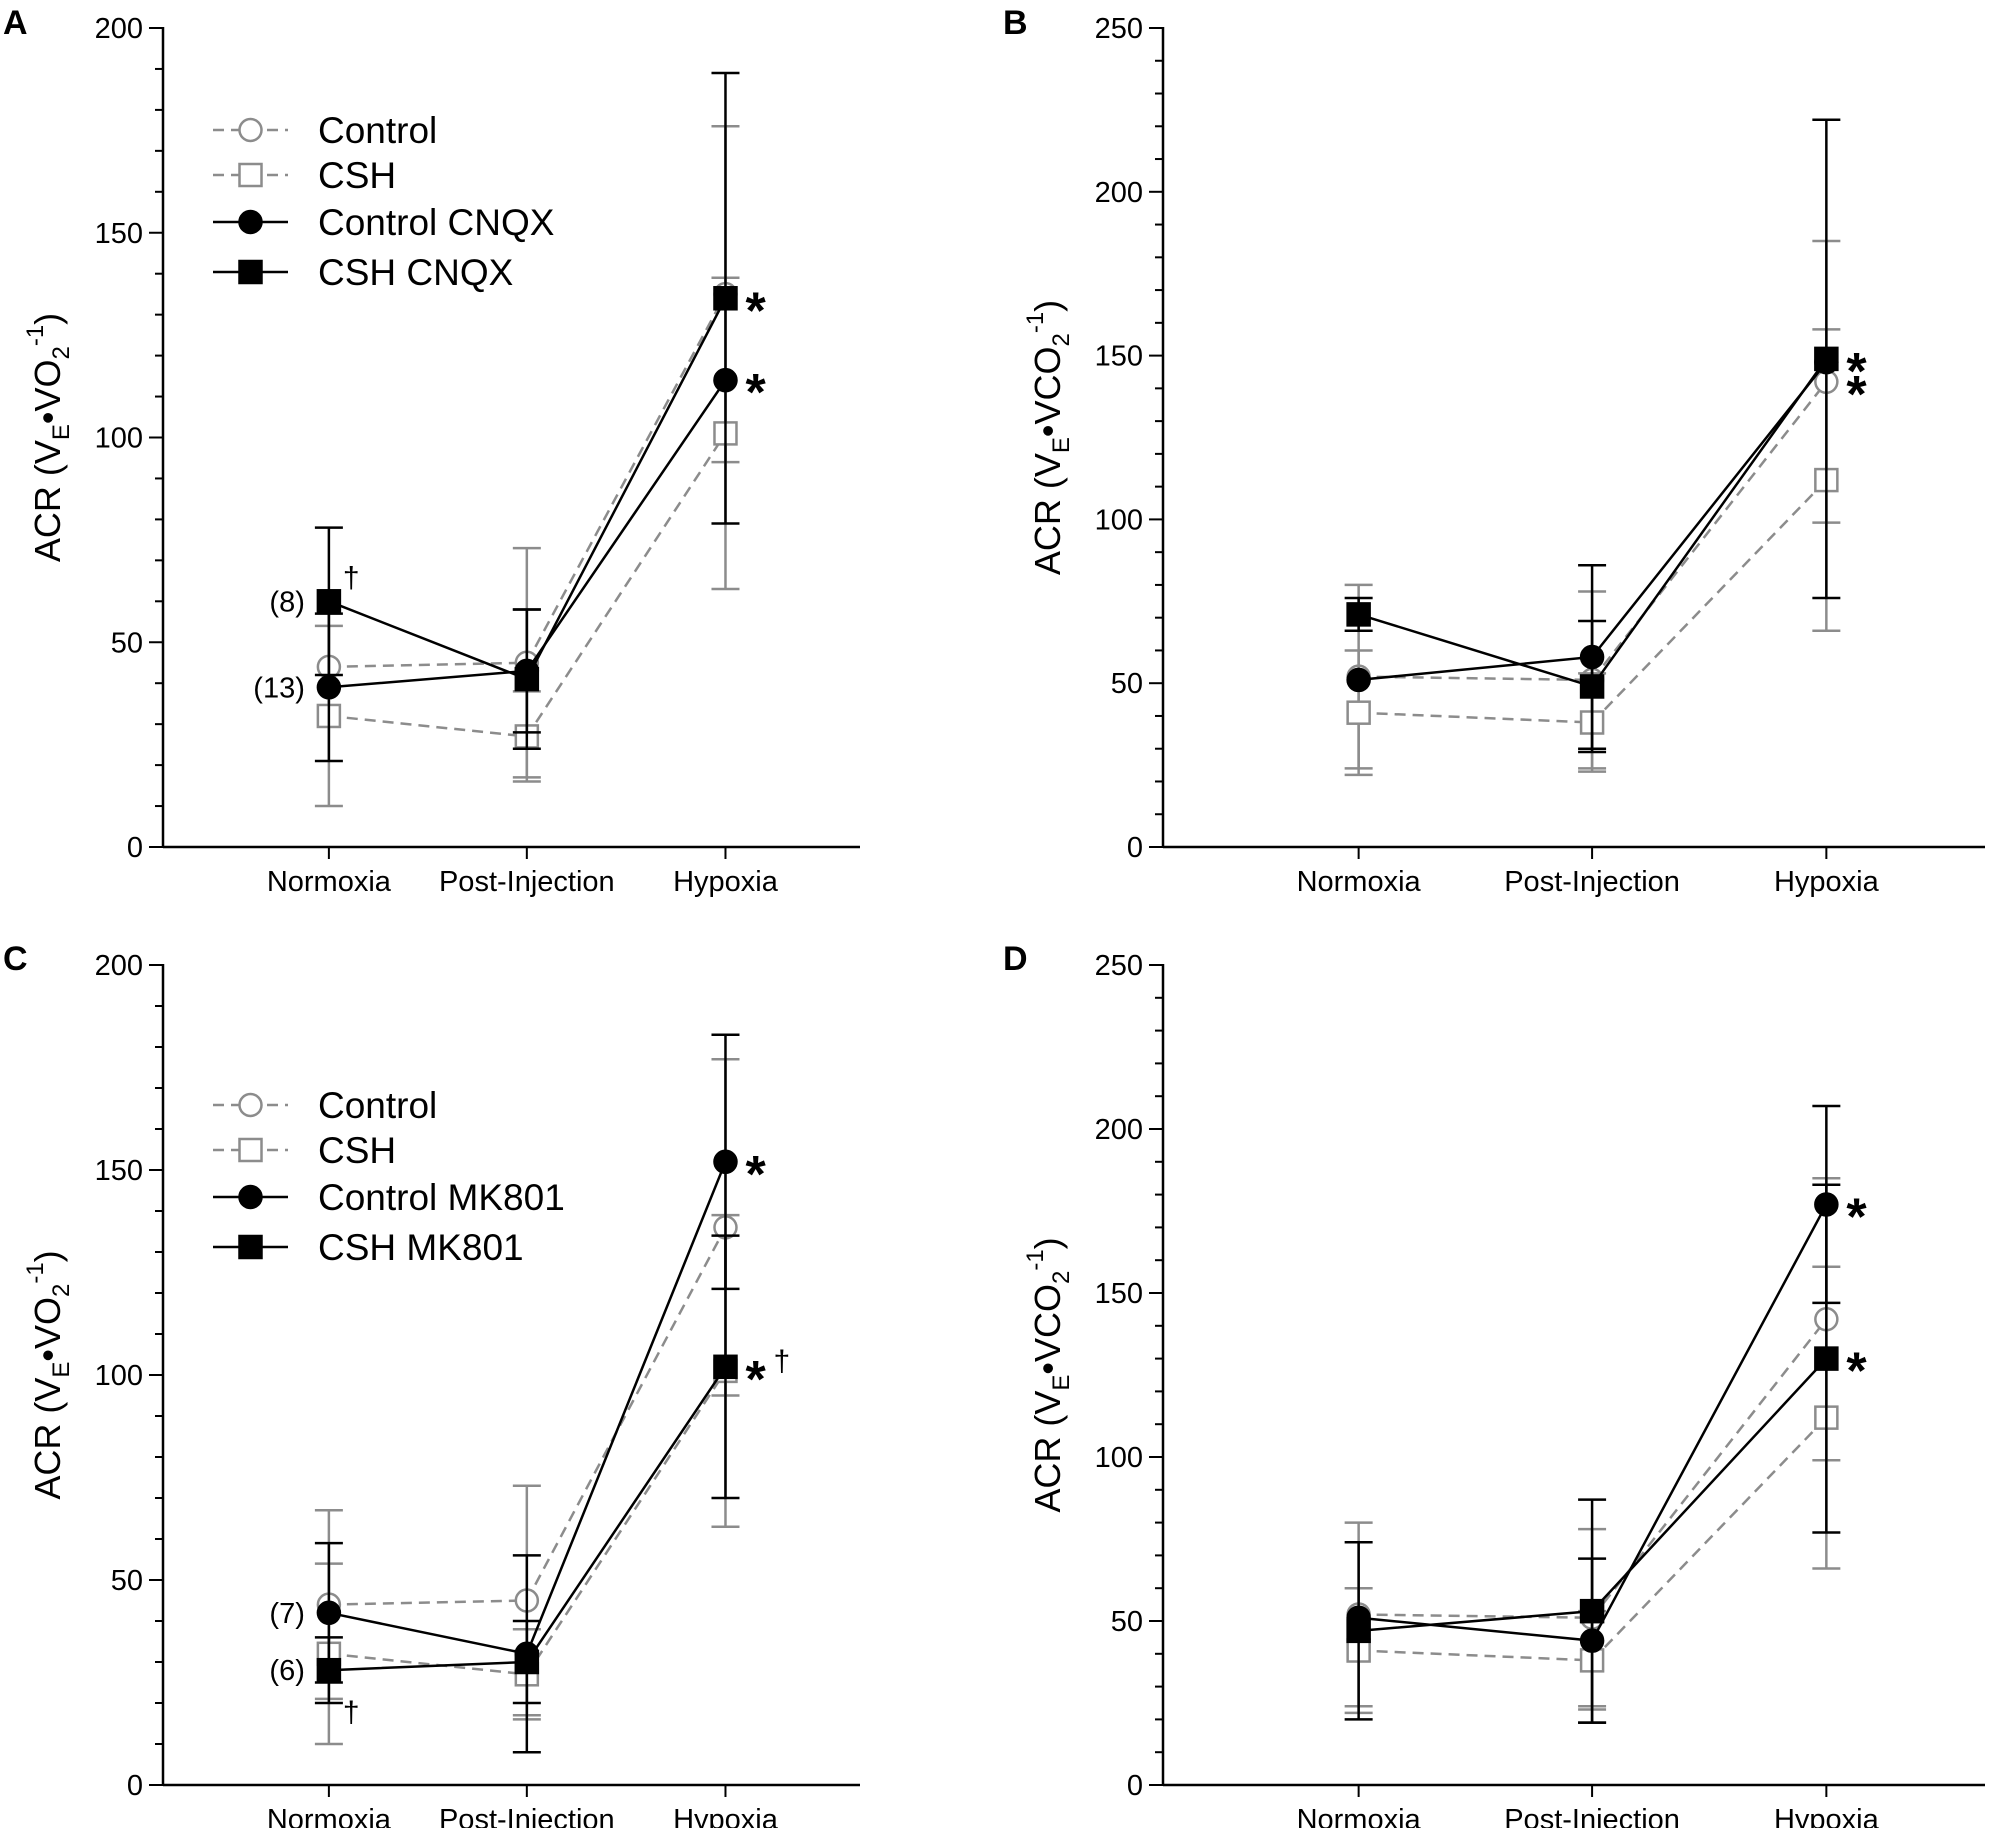 The image size is (1991, 1828). I want to click on annotation-n: (8), so click(286, 602).